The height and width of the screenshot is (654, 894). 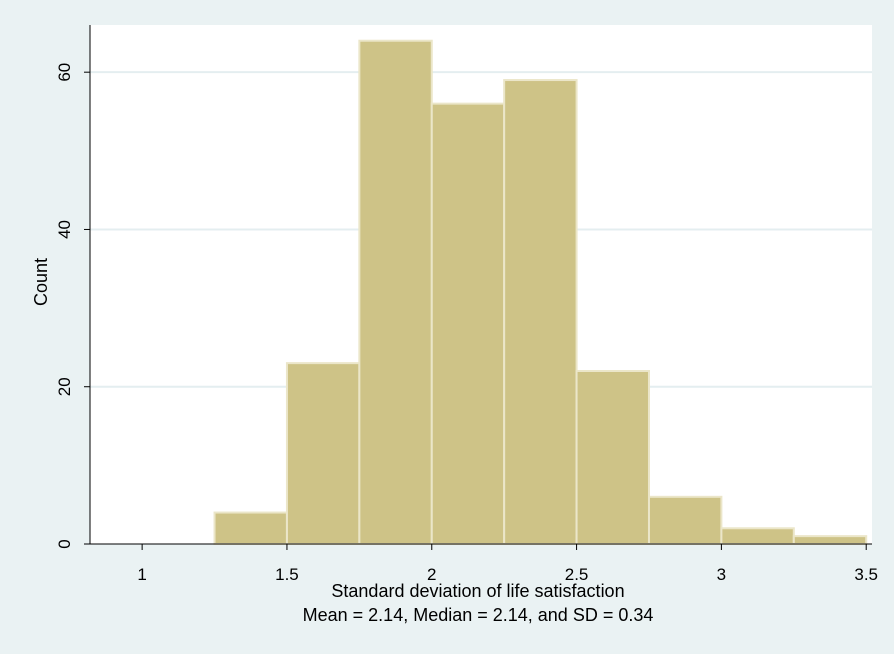 What do you see at coordinates (577, 574) in the screenshot?
I see `x-tick-label: 2.5` at bounding box center [577, 574].